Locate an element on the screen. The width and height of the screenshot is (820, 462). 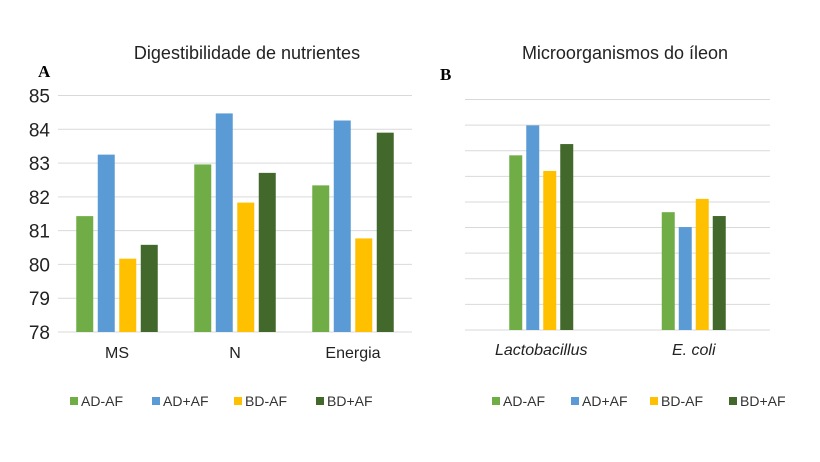
x-category-label: N is located at coordinates (235, 353).